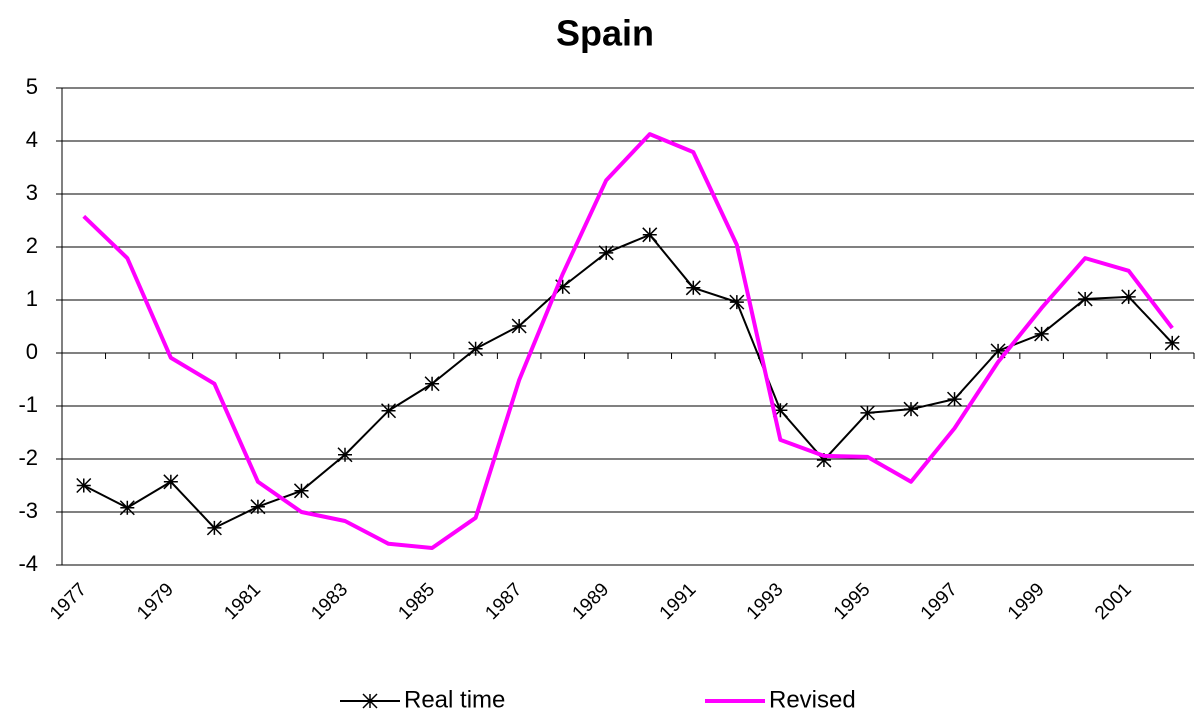  Describe the element at coordinates (454, 699) in the screenshot. I see `legend-label: Real time` at that location.